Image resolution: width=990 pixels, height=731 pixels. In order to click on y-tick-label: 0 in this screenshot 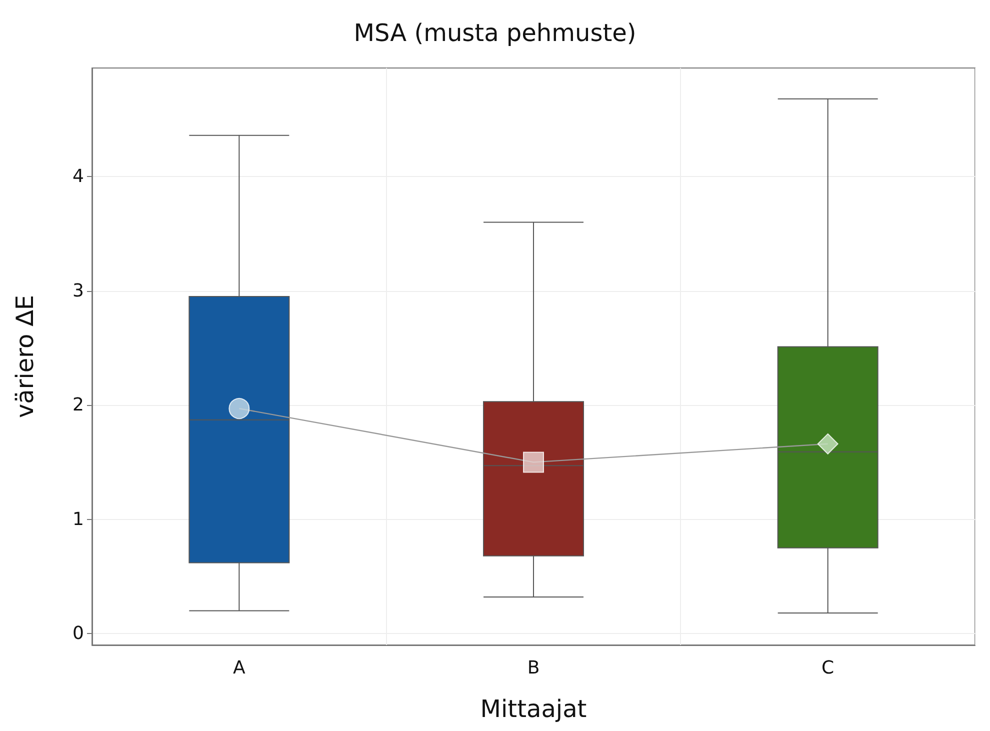, I will do `click(78, 633)`.